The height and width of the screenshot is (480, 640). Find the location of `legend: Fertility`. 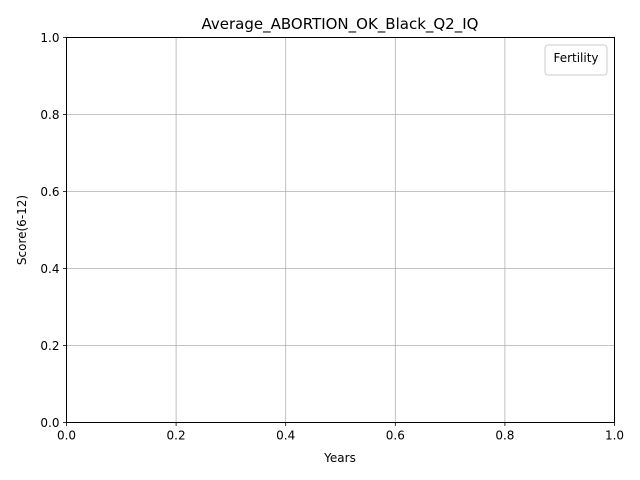

legend: Fertility is located at coordinates (576, 60).